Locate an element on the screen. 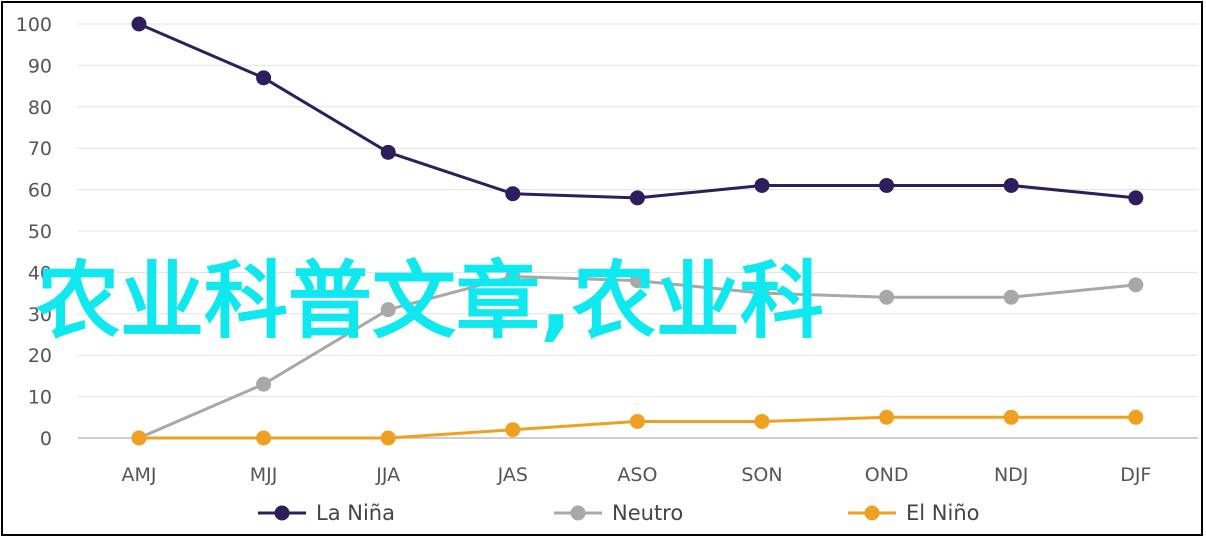 Image resolution: width=1206 pixels, height=539 pixels. y-tick-label: 0 is located at coordinates (46, 439).